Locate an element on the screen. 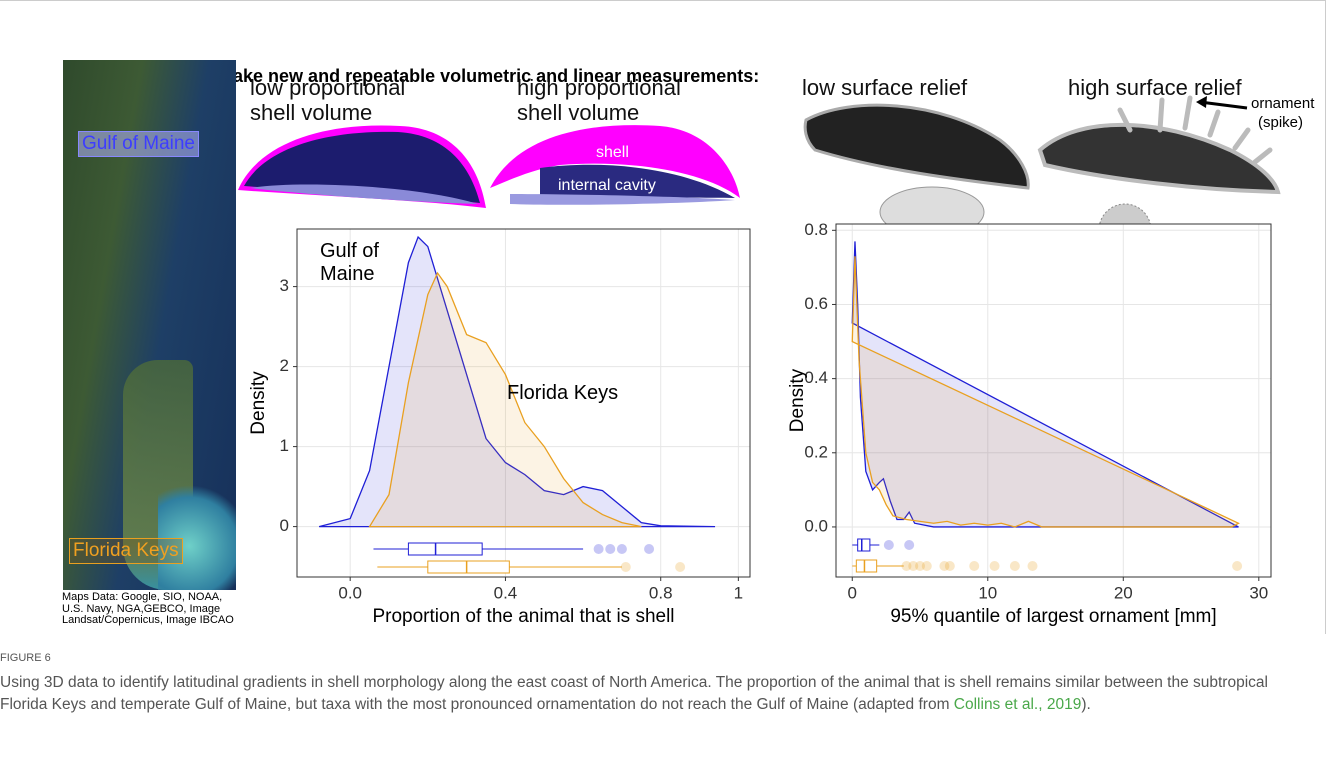  y-tick-label: 2 is located at coordinates (284, 365).